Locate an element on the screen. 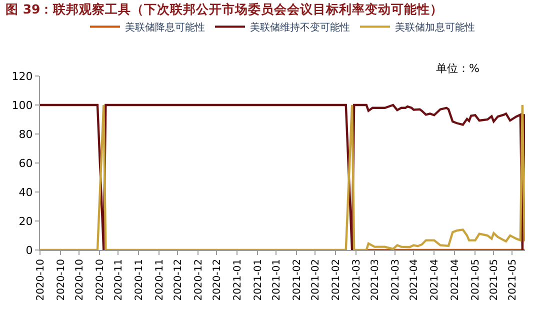 The height and width of the screenshot is (320, 550). y-tick-label: 20 is located at coordinates (25, 221).